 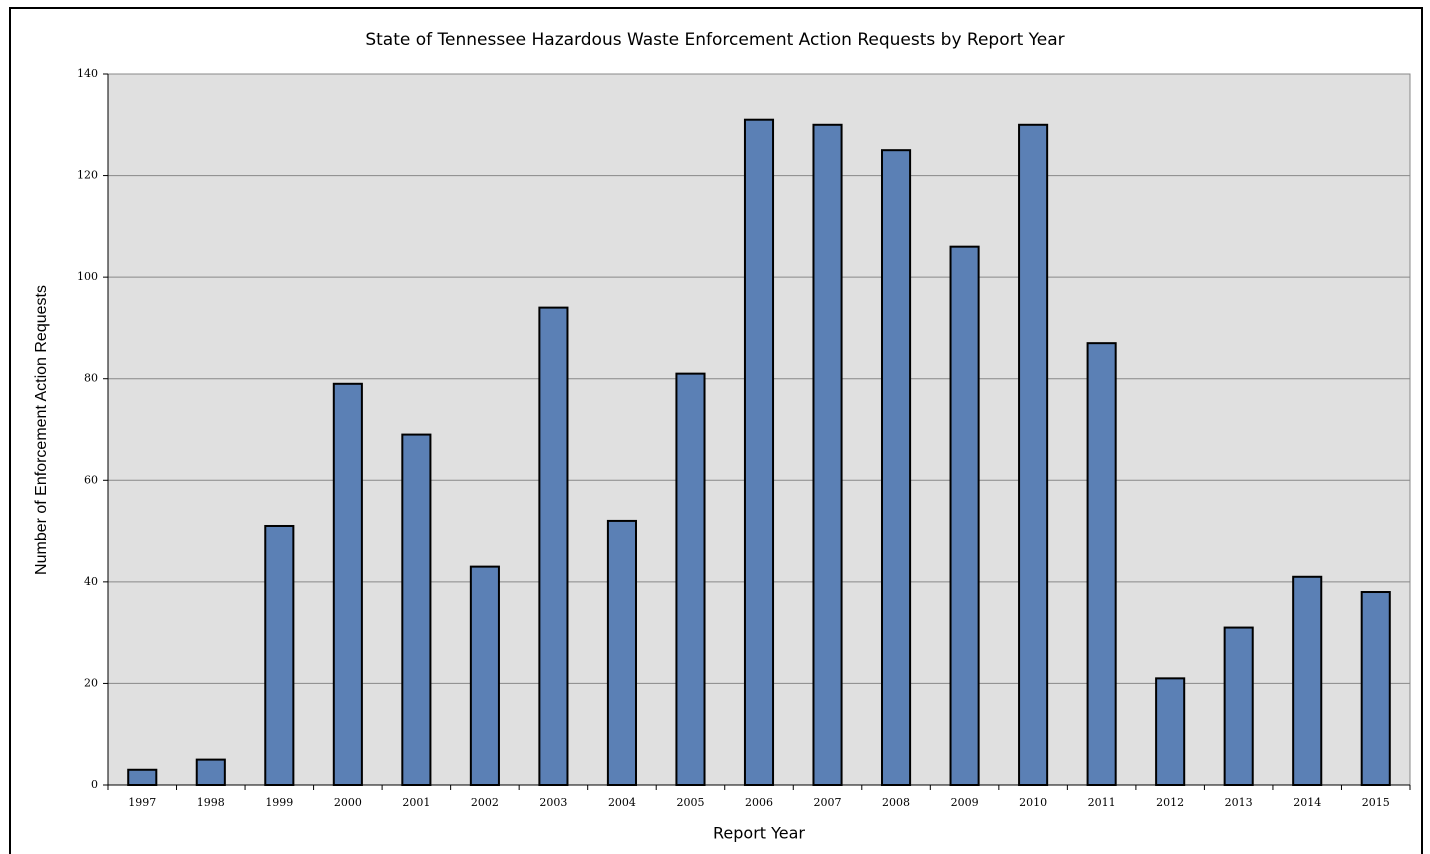 I want to click on y-tick-label: 140, so click(x=87, y=73).